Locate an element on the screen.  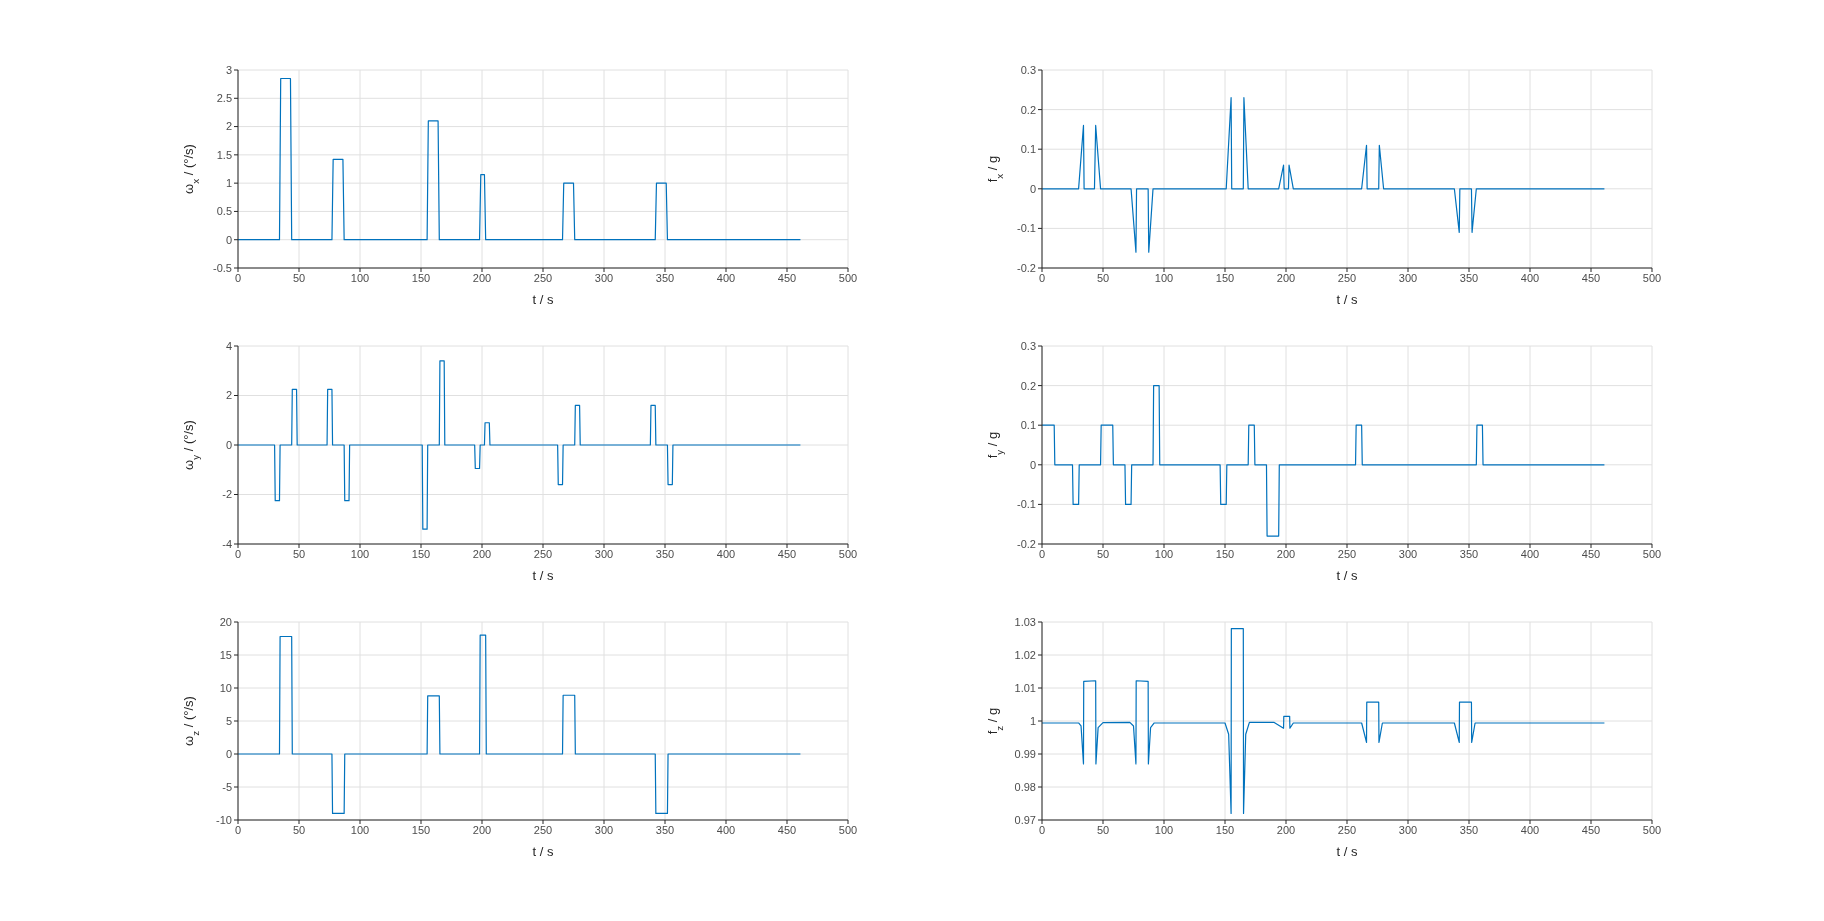
y-tick-label: -2 is located at coordinates (227, 494).